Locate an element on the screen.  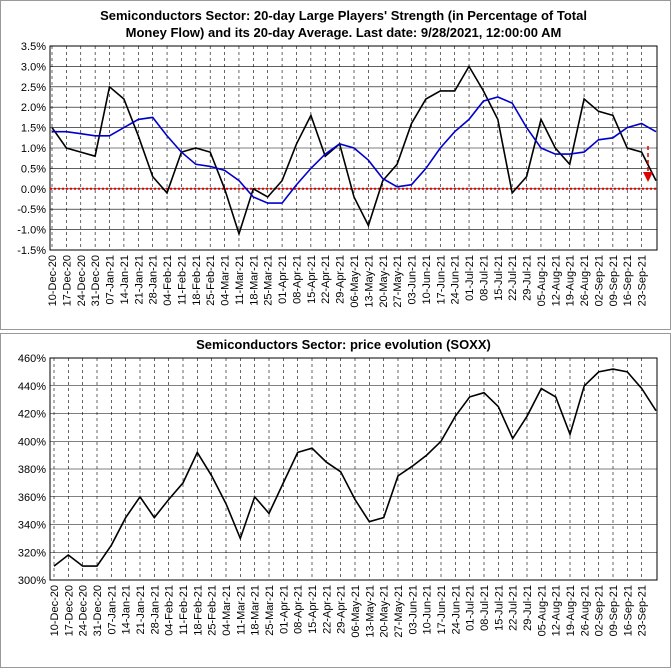
y-tick-label: 420% is located at coordinates (32, 415).